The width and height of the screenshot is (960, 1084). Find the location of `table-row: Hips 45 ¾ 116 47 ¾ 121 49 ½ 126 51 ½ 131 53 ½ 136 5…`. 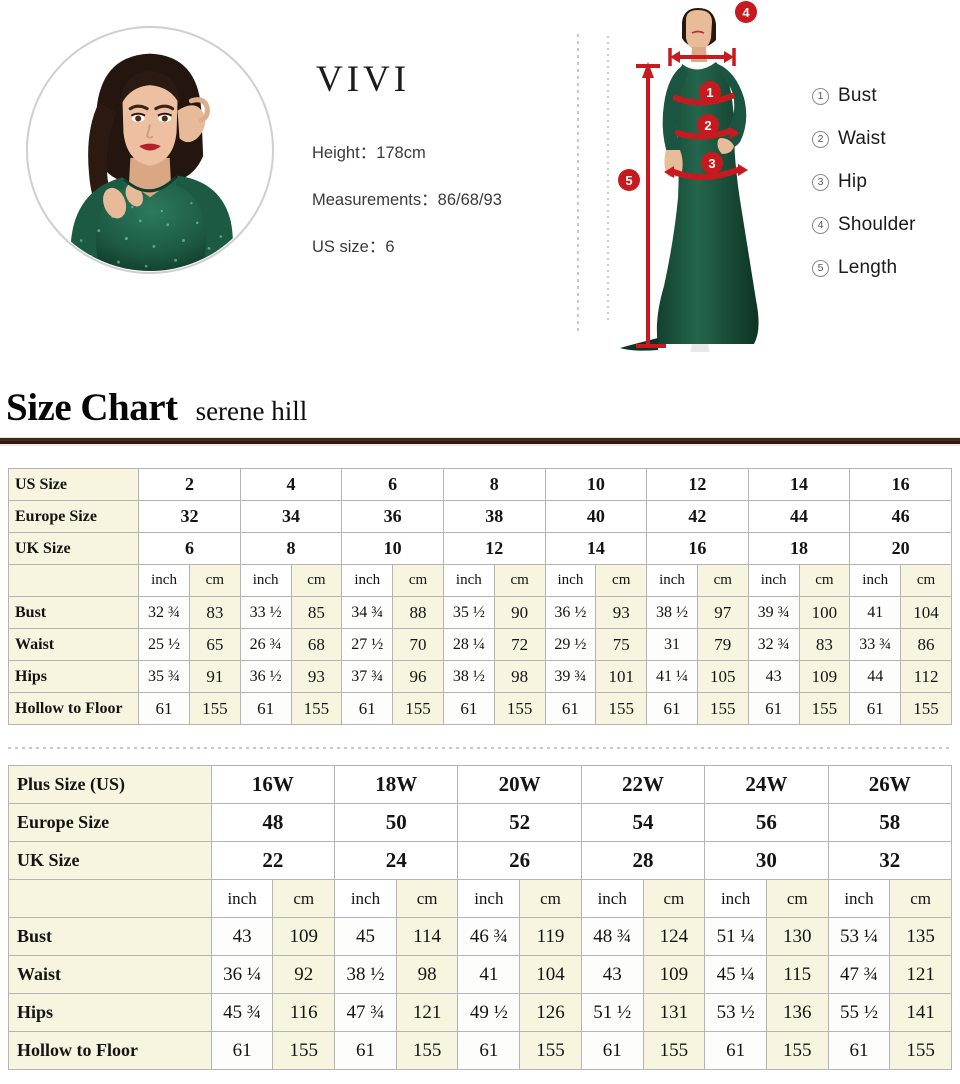

table-row: Hips 45 ¾ 116 47 ¾ 121 49 ½ 126 51 ½ 131 53 ½ 136 5… is located at coordinates (480, 1012).